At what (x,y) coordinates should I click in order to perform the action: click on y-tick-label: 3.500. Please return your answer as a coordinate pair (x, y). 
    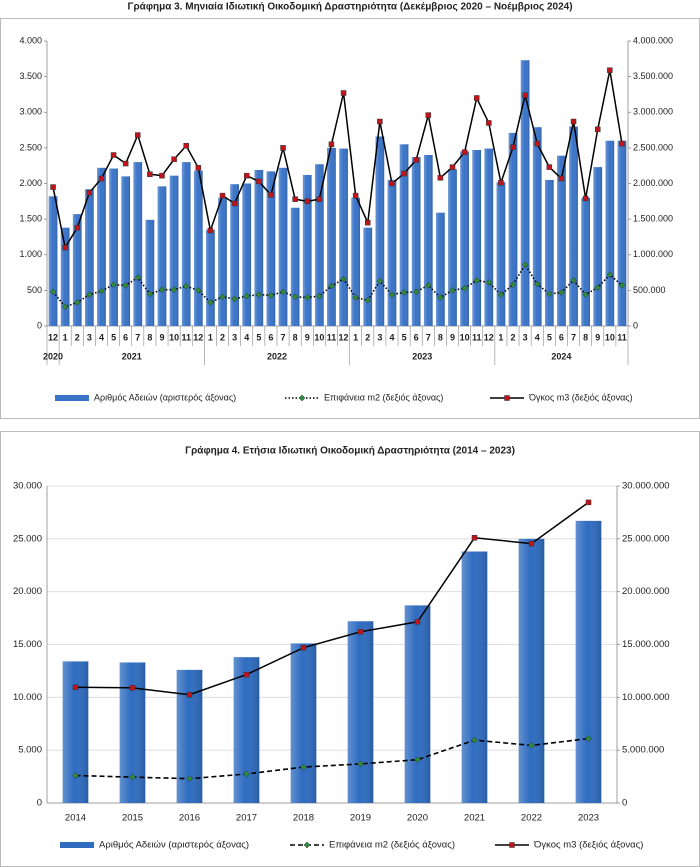
    Looking at the image, I should click on (30, 76).